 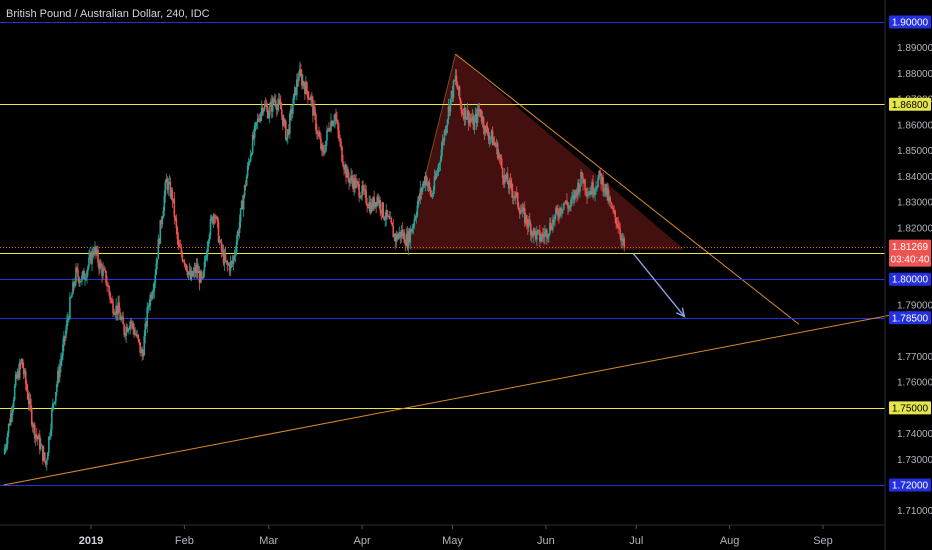 I want to click on time-tick-label: Jun, so click(x=546, y=541).